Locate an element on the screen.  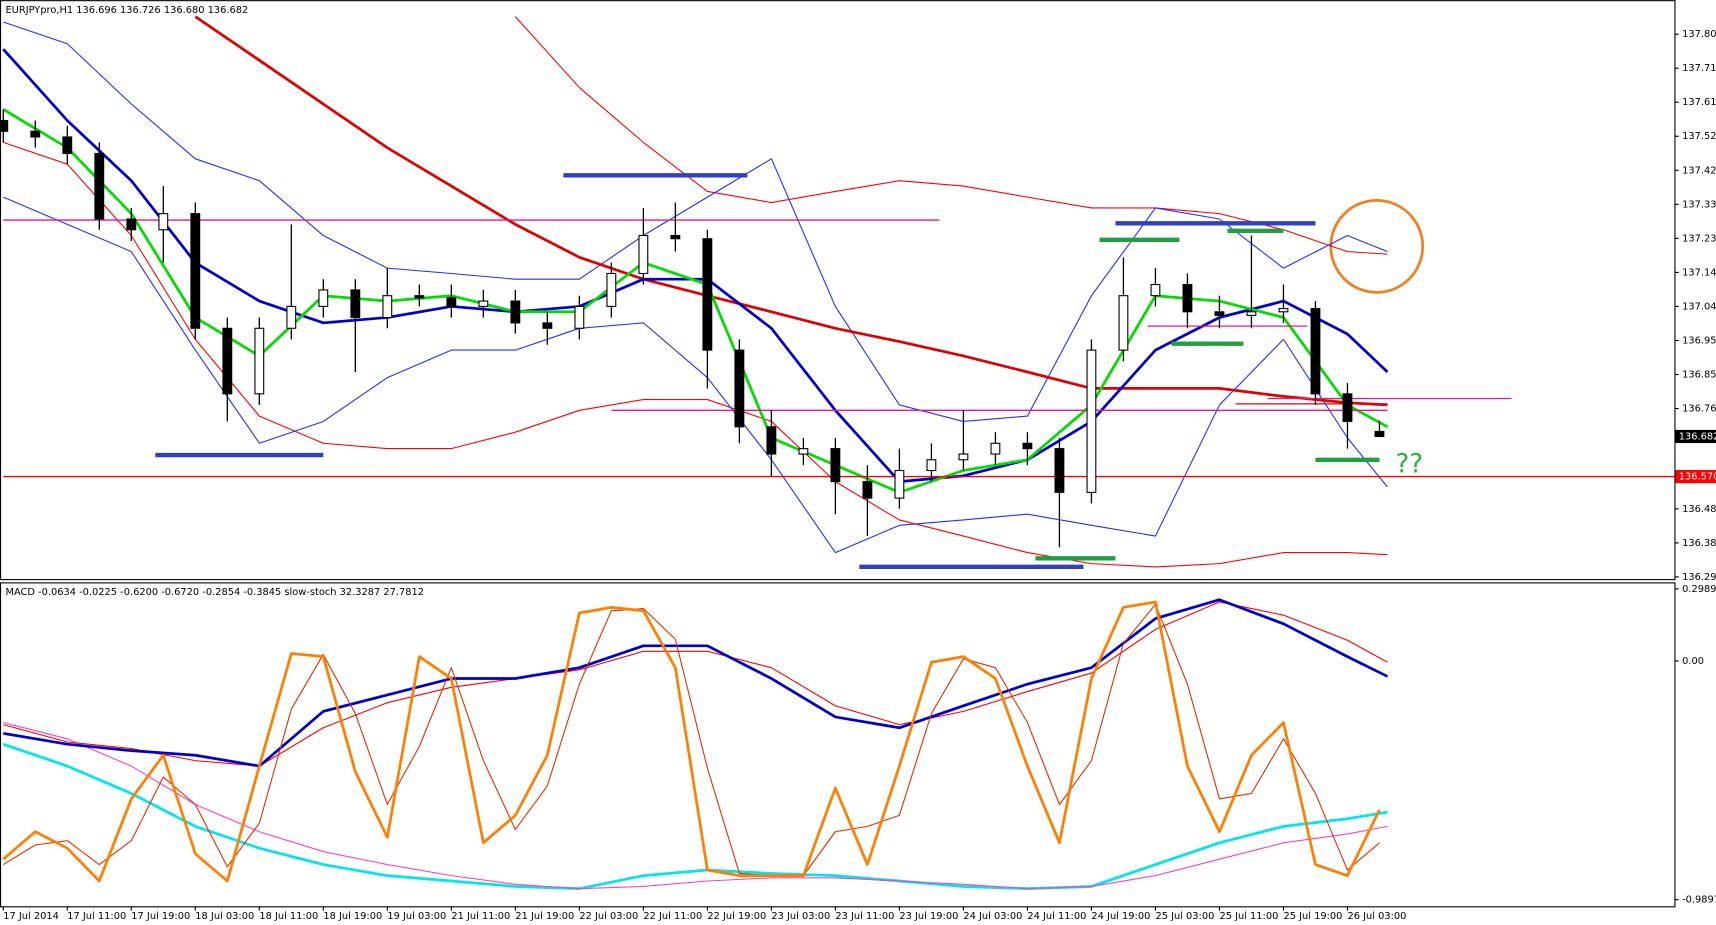
y-tick-label: 137.710 is located at coordinates (1699, 68).